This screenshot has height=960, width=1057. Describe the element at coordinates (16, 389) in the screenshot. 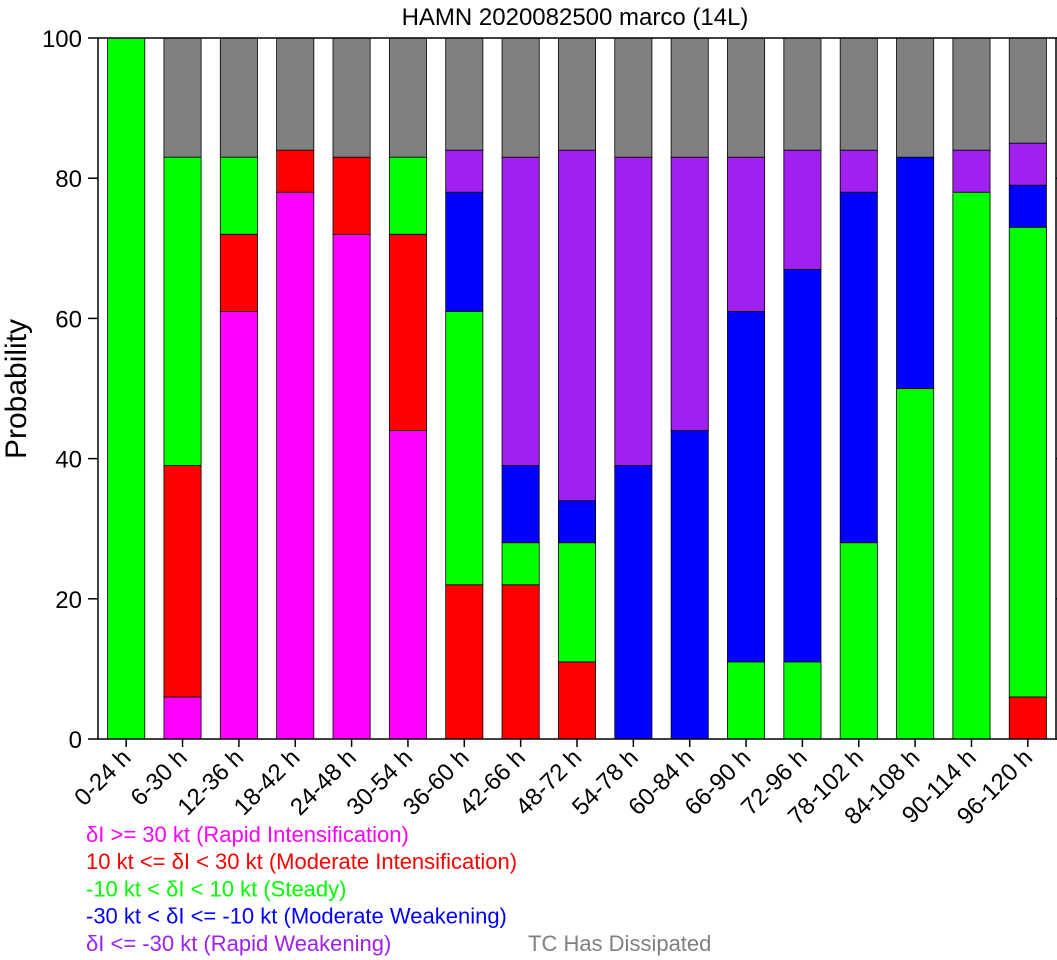

I see `y-axis-label: Probability` at that location.